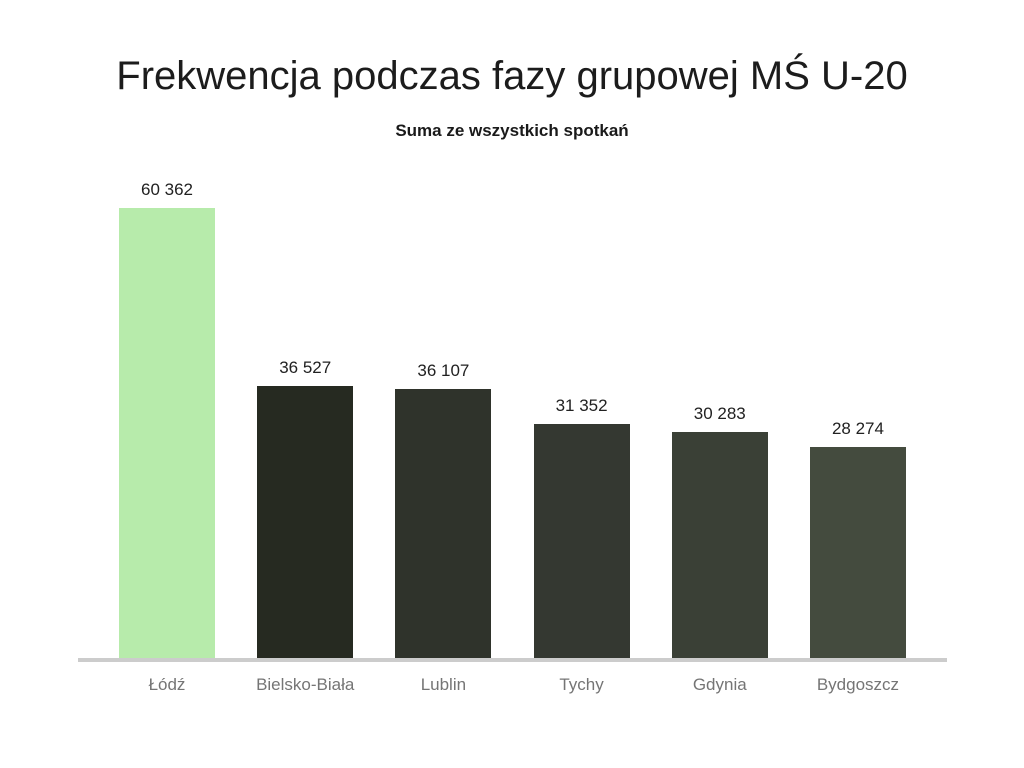 This screenshot has width=1024, height=768. I want to click on bar-group: 30 283, so click(719, 531).